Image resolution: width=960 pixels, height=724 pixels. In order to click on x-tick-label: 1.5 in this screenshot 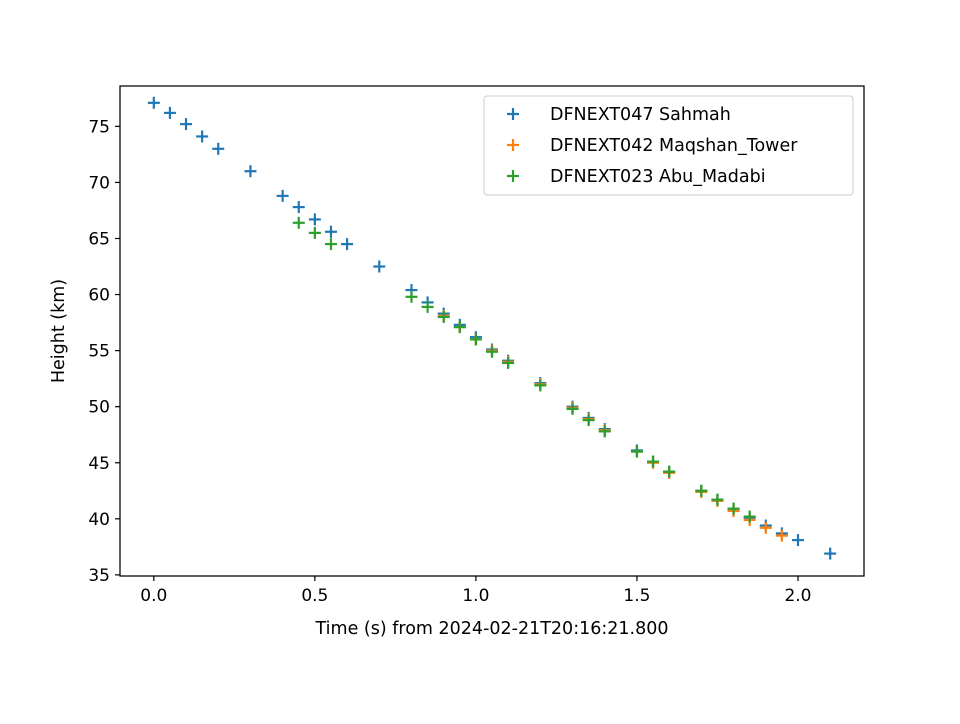, I will do `click(636, 596)`.